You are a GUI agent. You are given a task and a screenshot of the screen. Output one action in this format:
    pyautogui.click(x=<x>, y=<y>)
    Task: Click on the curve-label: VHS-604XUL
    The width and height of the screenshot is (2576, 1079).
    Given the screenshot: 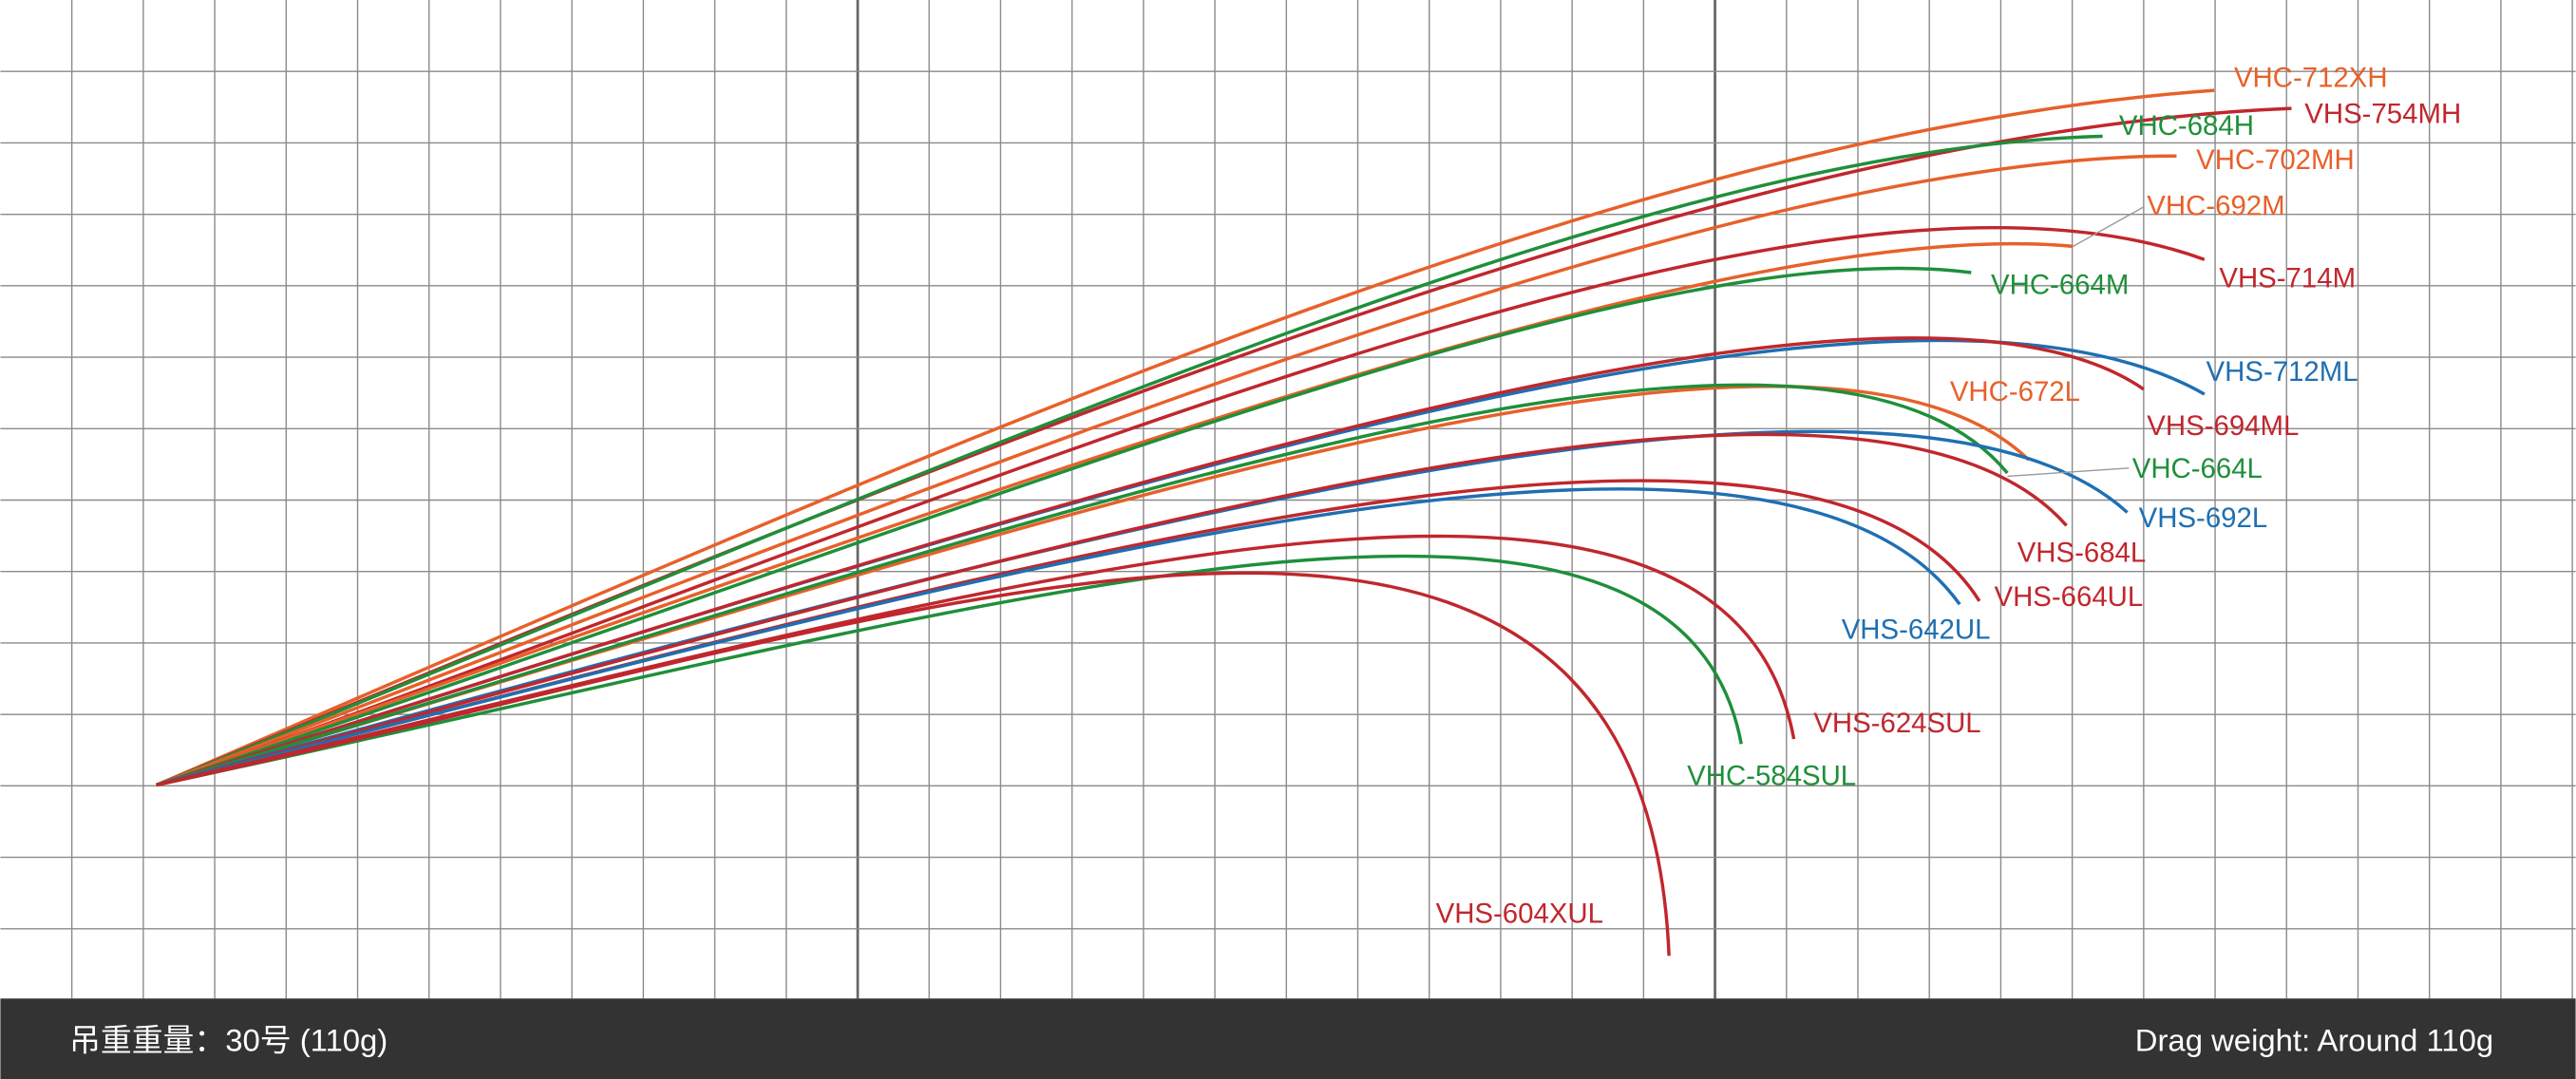 What is the action you would take?
    pyautogui.click(x=1519, y=915)
    